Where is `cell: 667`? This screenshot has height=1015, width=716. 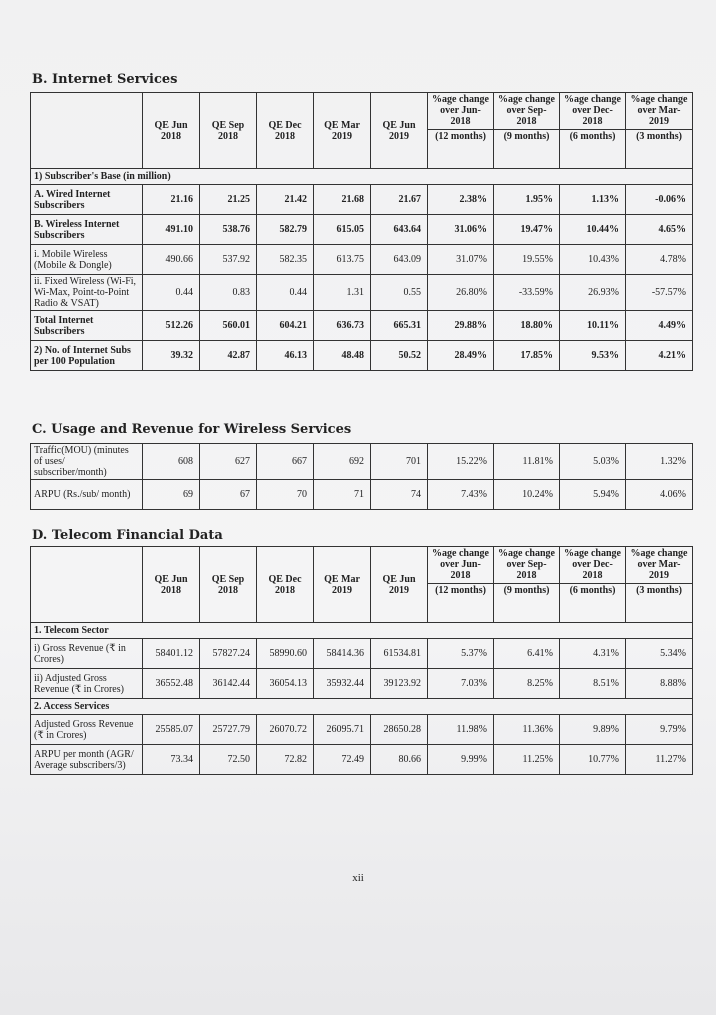 cell: 667 is located at coordinates (285, 461).